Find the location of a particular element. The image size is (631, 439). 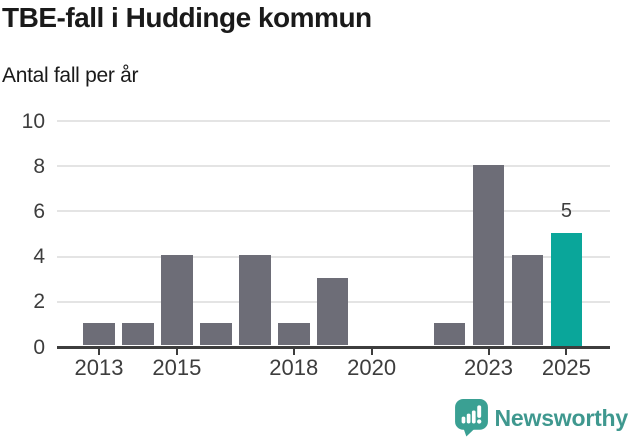

bar-2013 is located at coordinates (99, 334).